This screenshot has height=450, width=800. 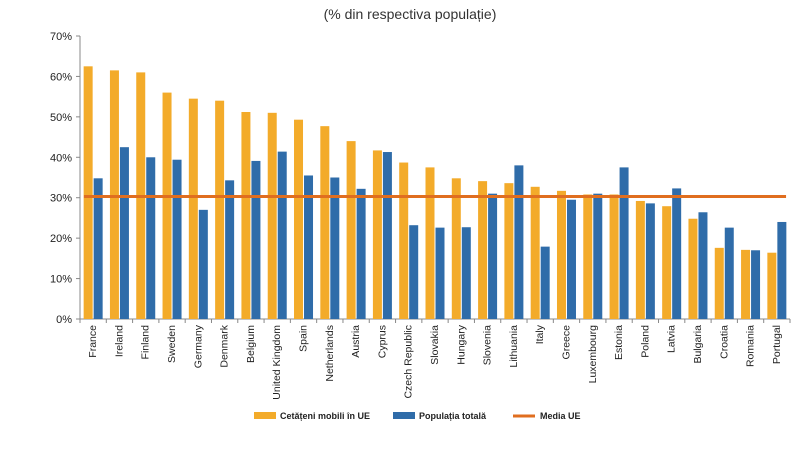 What do you see at coordinates (61, 158) in the screenshot?
I see `y-tick-label: 40%` at bounding box center [61, 158].